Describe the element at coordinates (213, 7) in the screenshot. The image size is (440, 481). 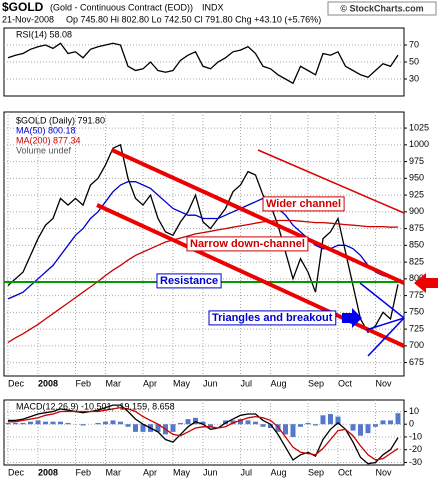
I see `exchange: INDX` at that location.